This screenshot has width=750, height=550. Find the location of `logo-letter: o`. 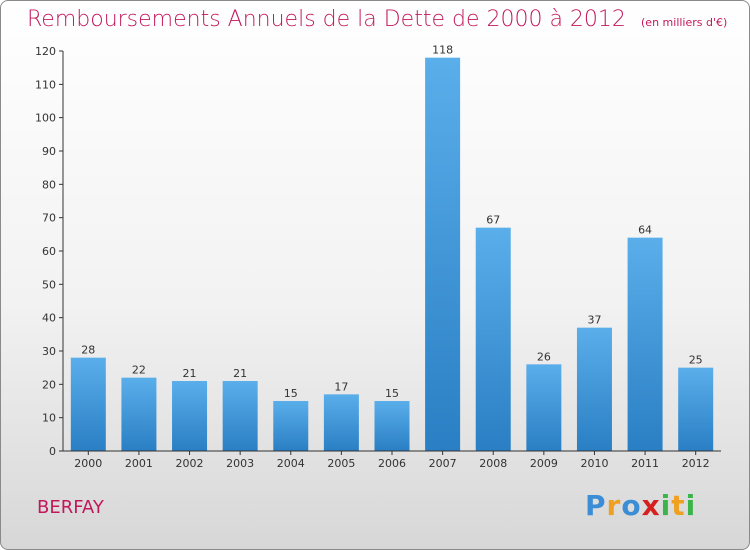

logo-letter: o is located at coordinates (631, 505).